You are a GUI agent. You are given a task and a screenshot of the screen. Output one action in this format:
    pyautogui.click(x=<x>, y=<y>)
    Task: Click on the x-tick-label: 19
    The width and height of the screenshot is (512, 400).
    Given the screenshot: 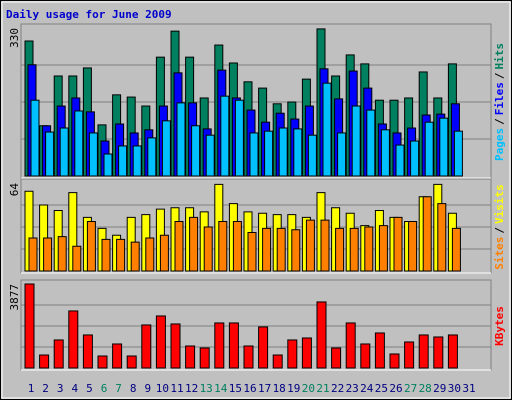 What is the action you would take?
    pyautogui.click(x=293, y=388)
    